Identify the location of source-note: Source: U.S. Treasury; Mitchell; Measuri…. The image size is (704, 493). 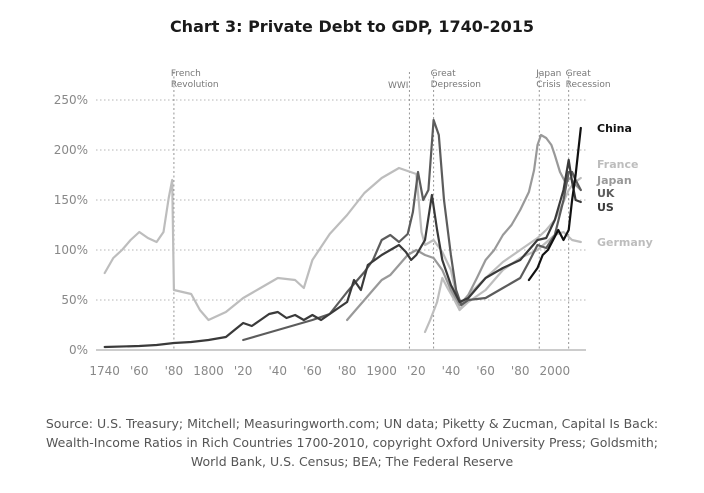
(352, 442).